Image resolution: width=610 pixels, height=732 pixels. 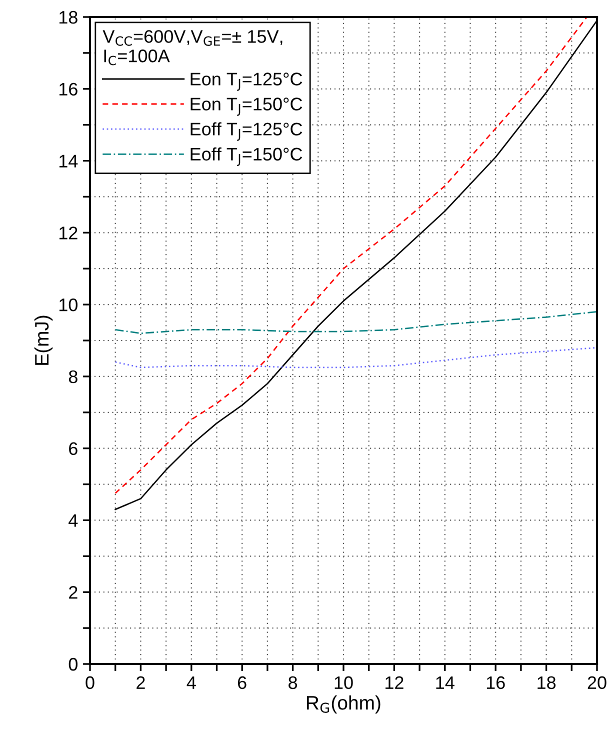 What do you see at coordinates (597, 683) in the screenshot?
I see `x-tick-label: 20` at bounding box center [597, 683].